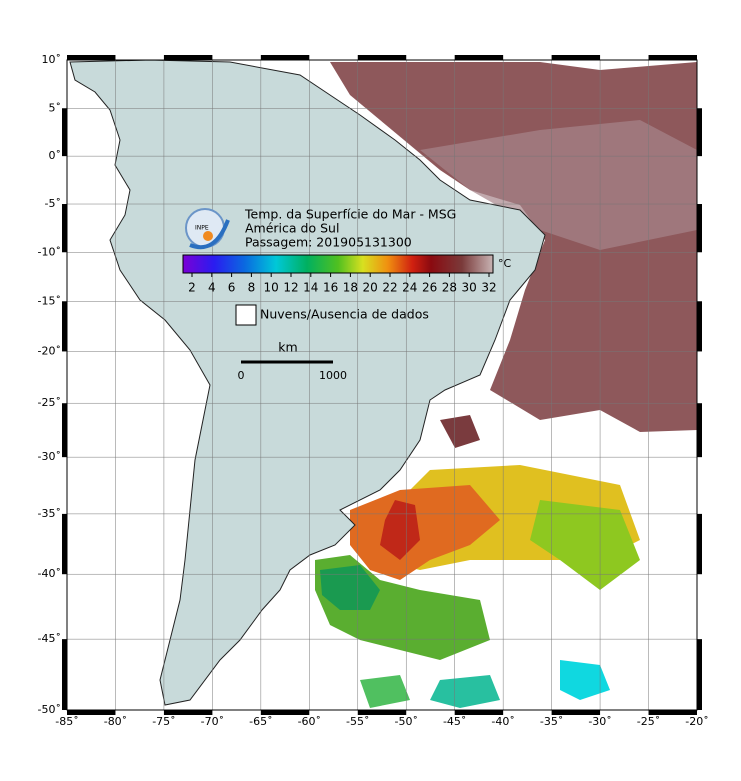  I want to click on y-tick-label: -50˚, so click(49, 709).